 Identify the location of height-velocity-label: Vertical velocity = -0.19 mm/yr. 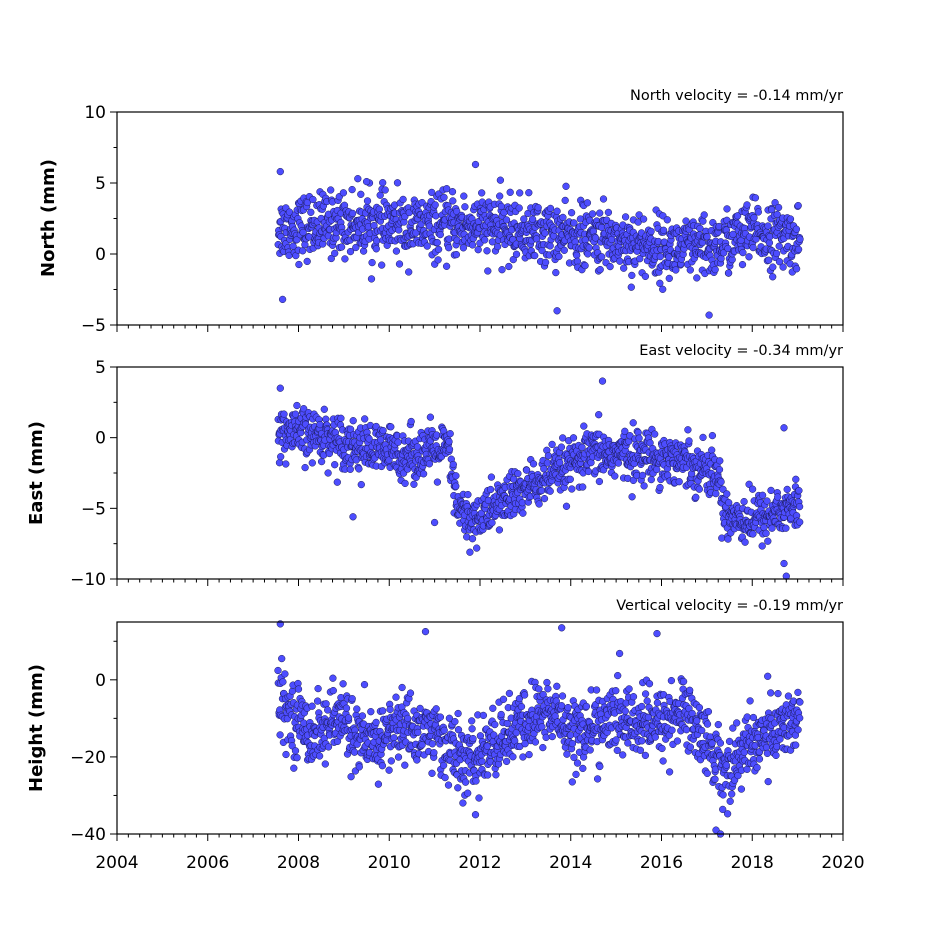
(729, 606).